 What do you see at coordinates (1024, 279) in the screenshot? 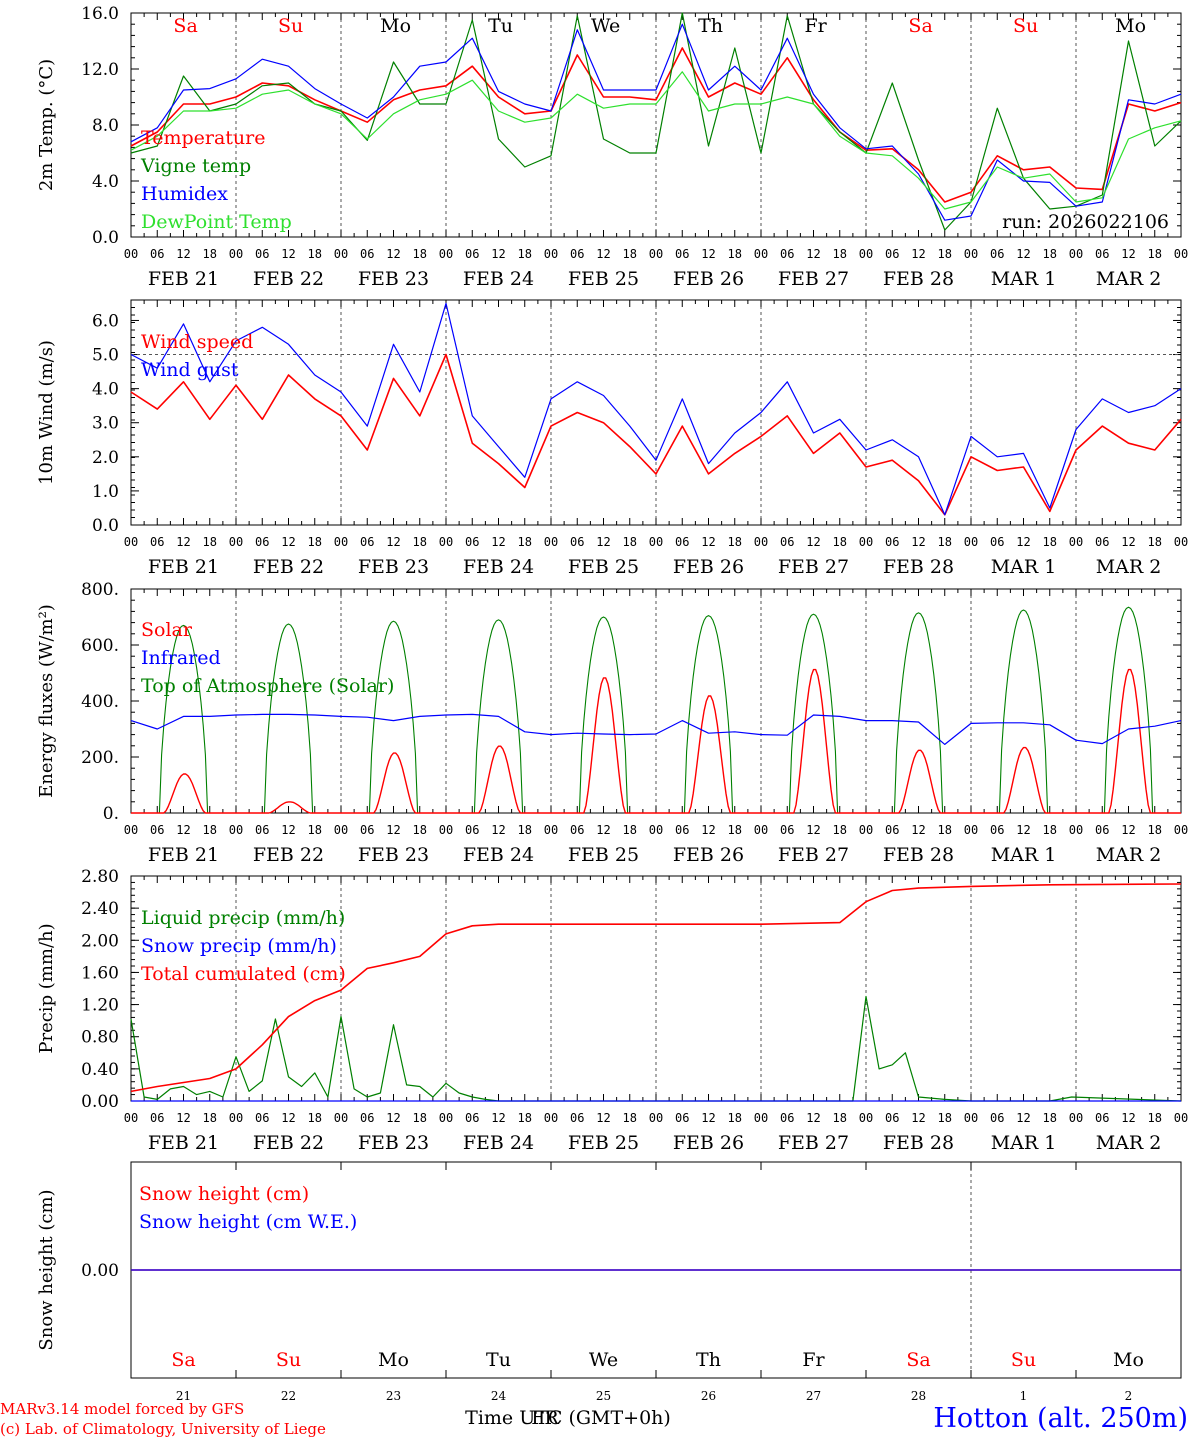
I see `date-label: MAR 1` at bounding box center [1024, 279].